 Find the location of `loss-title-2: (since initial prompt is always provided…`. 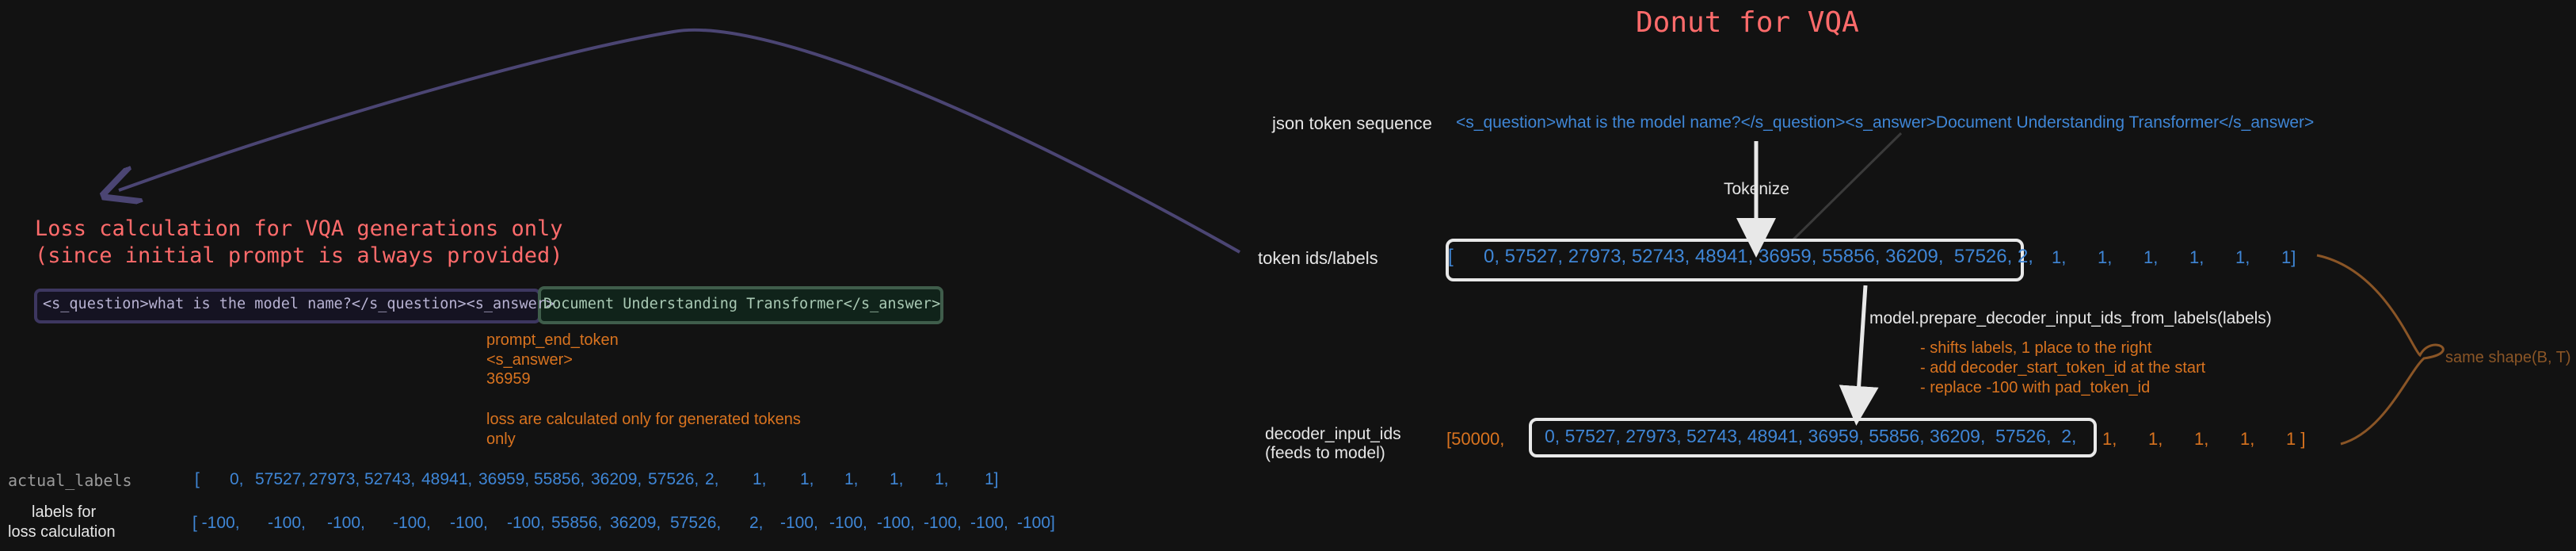

loss-title-2: (since initial prompt is always provided… is located at coordinates (299, 255).